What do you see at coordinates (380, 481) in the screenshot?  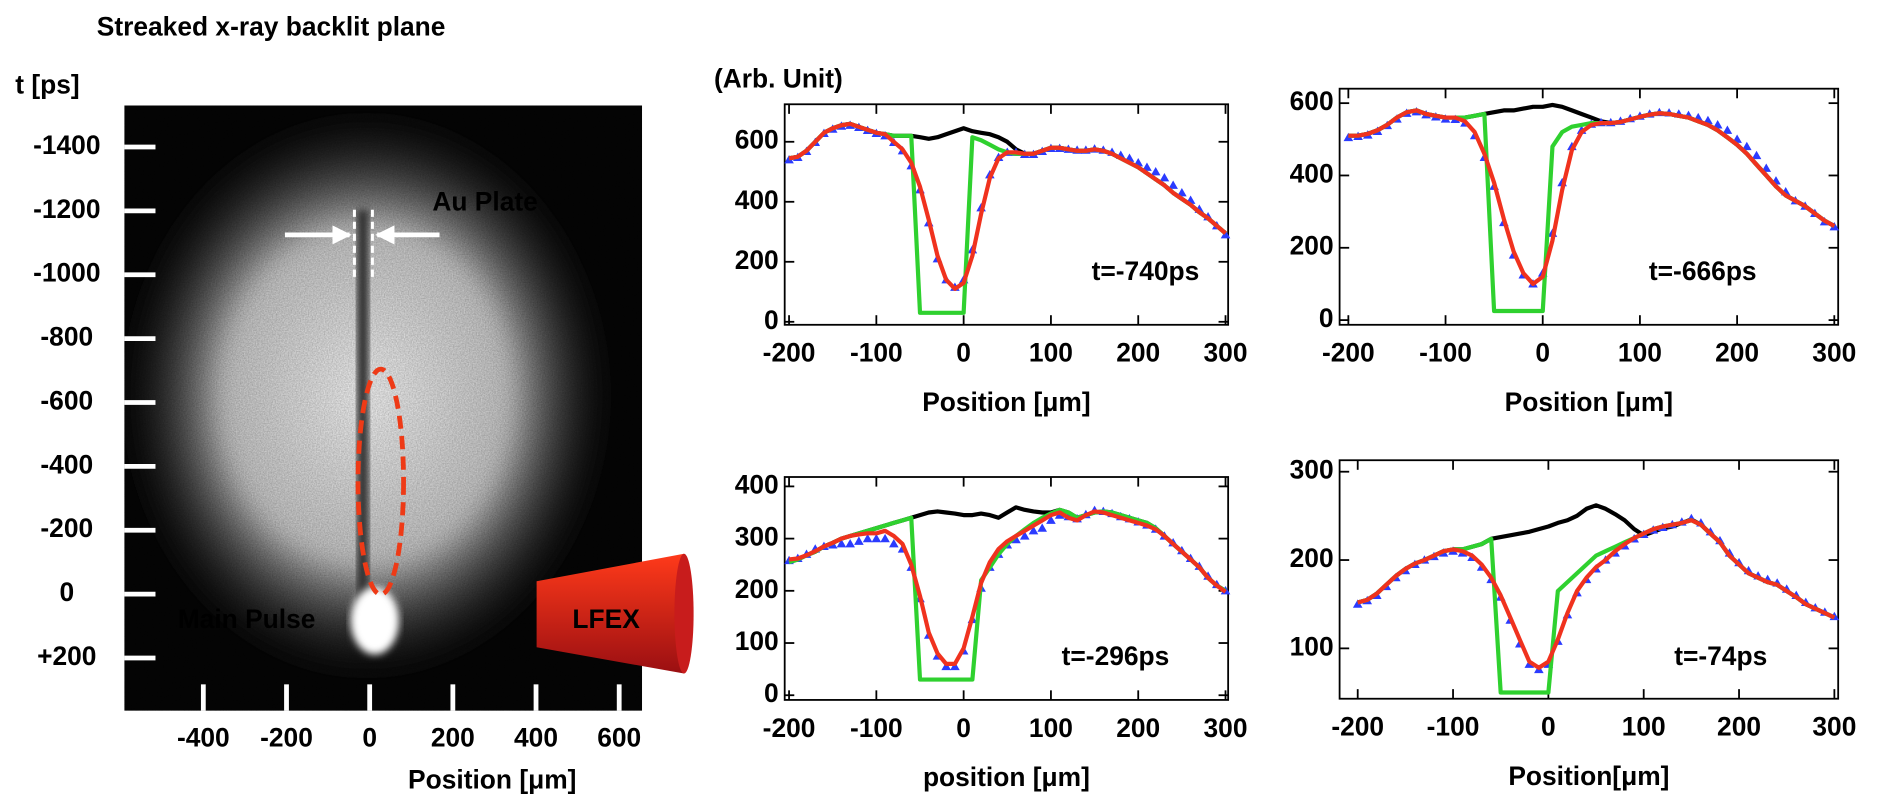 I see `region-outline` at bounding box center [380, 481].